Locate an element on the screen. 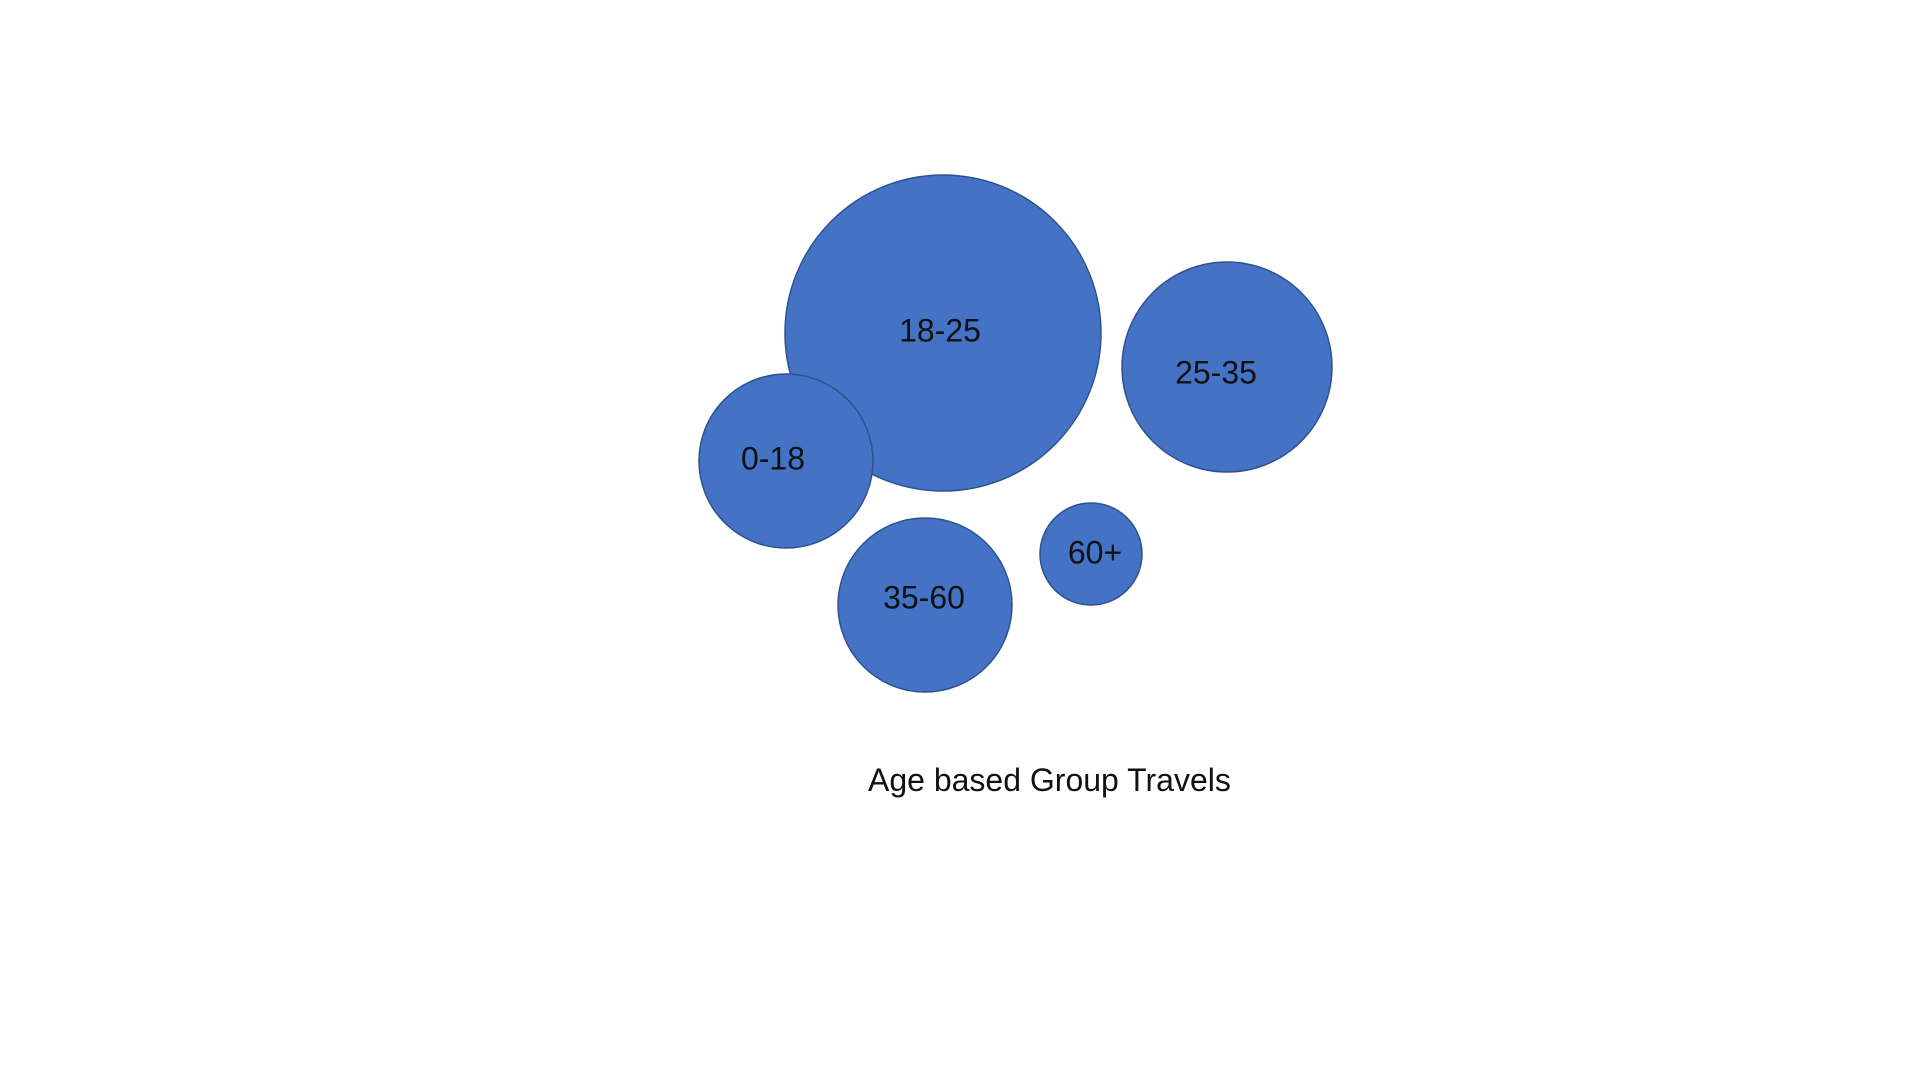  bubble-circle-60plus is located at coordinates (1091, 554).